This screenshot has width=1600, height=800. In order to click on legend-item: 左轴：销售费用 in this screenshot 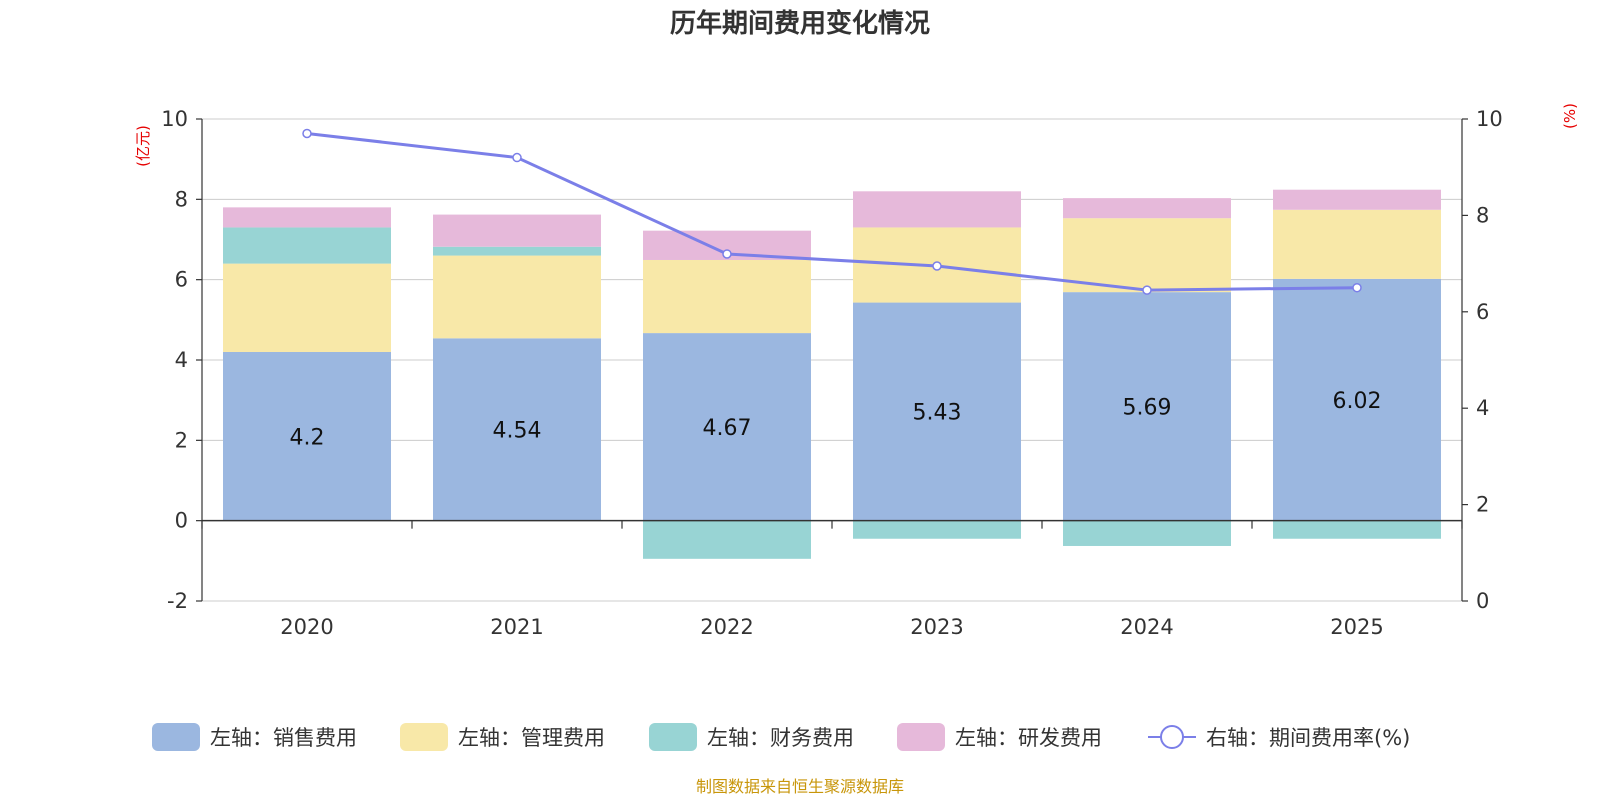, I will do `click(254, 737)`.